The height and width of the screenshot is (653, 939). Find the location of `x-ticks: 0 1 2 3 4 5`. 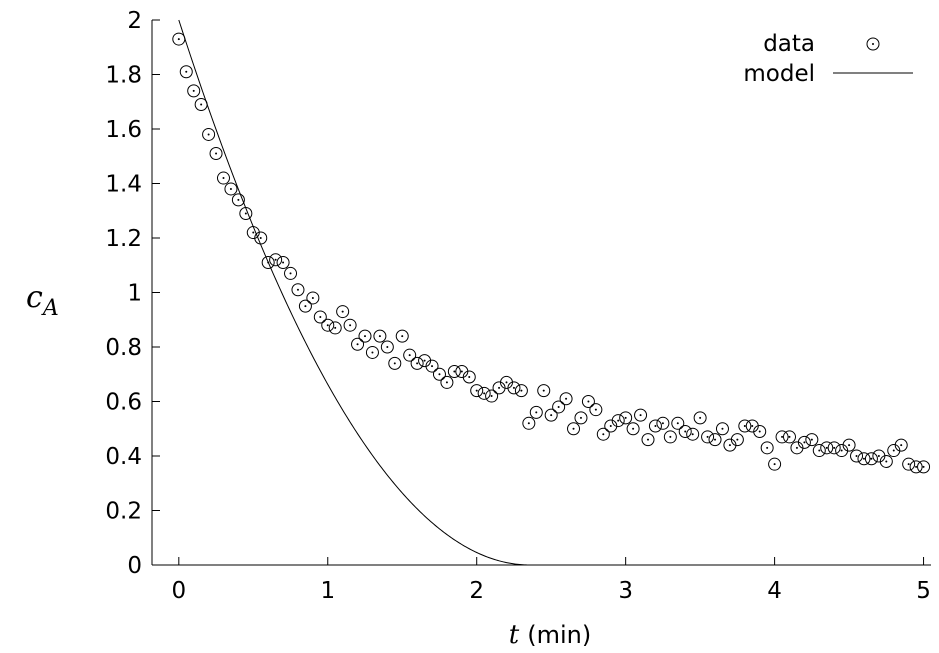

x-ticks: 0 1 2 3 4 5 is located at coordinates (551, 580).